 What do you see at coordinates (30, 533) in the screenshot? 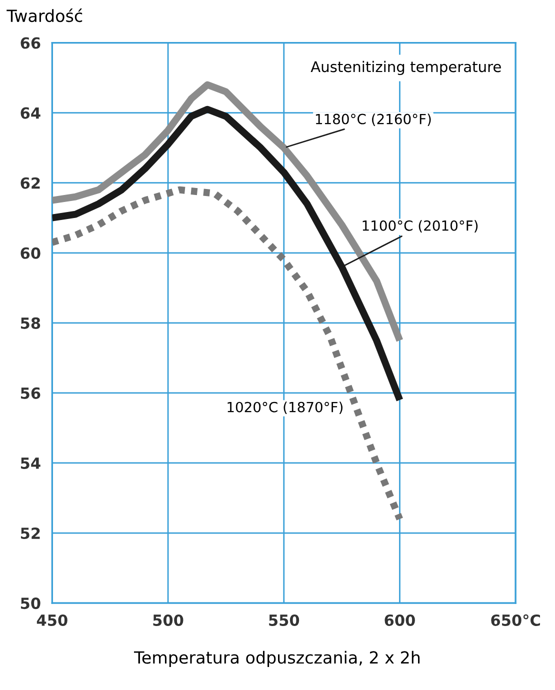
I see `y-tick-label: 52` at bounding box center [30, 533].